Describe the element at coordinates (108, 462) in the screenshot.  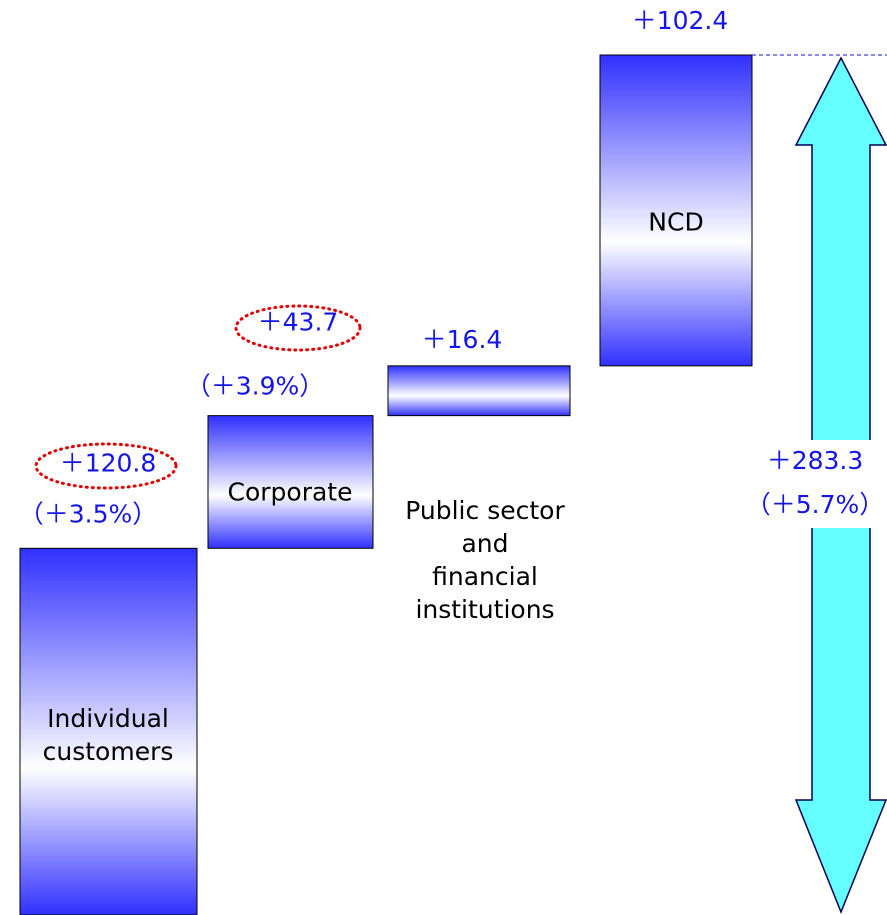
I see `value-label: ＋120.8` at that location.